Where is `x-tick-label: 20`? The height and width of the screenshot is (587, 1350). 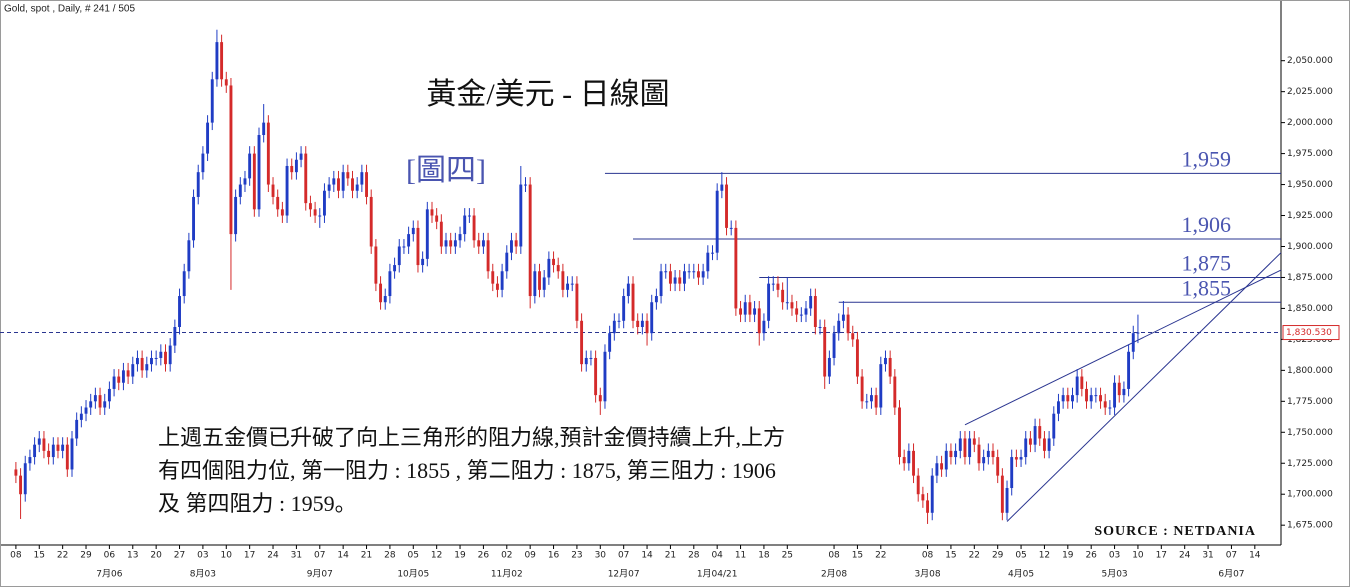
x-tick-label: 20 is located at coordinates (156, 556).